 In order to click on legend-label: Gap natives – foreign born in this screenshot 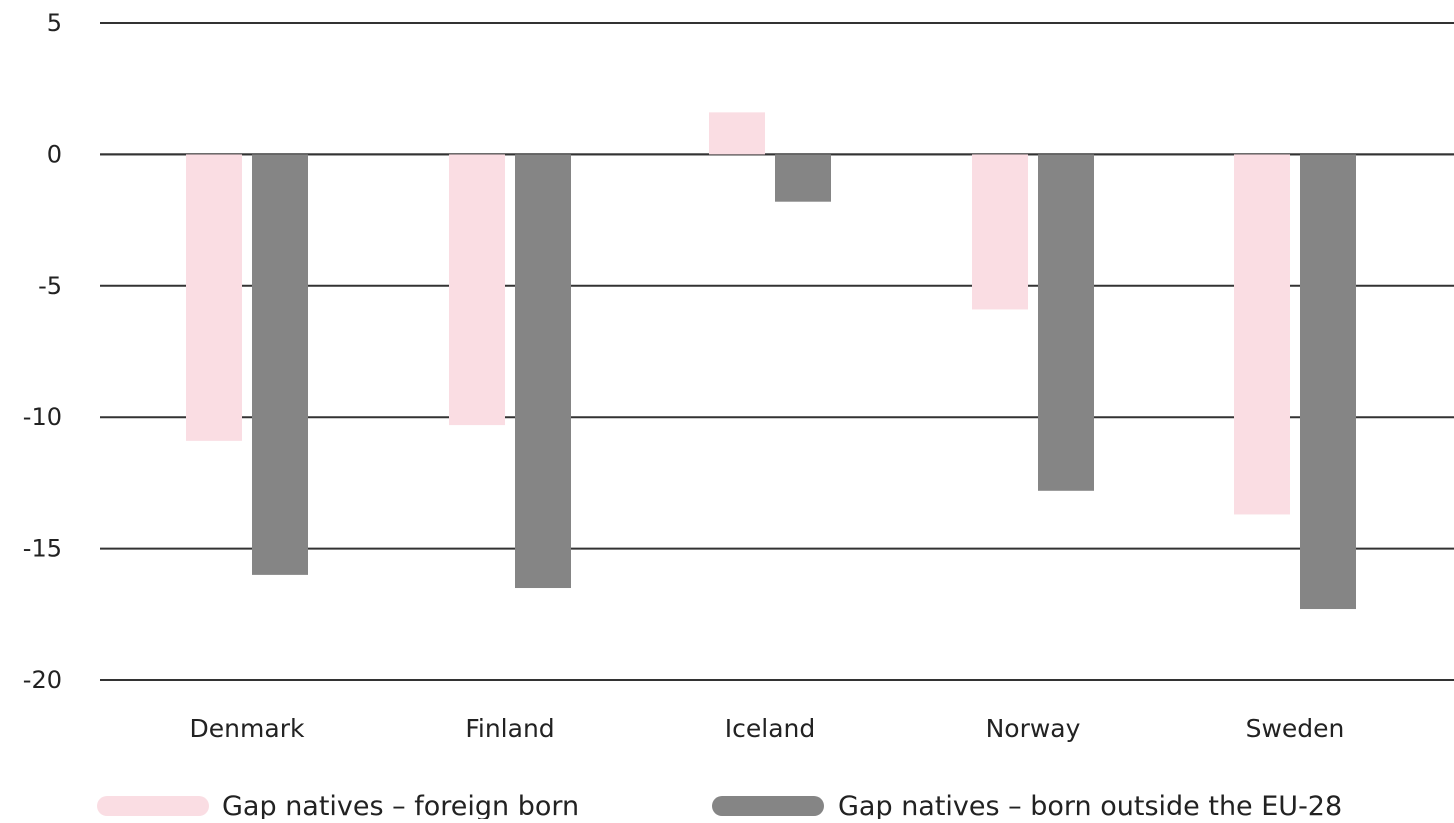, I will do `click(400, 805)`.